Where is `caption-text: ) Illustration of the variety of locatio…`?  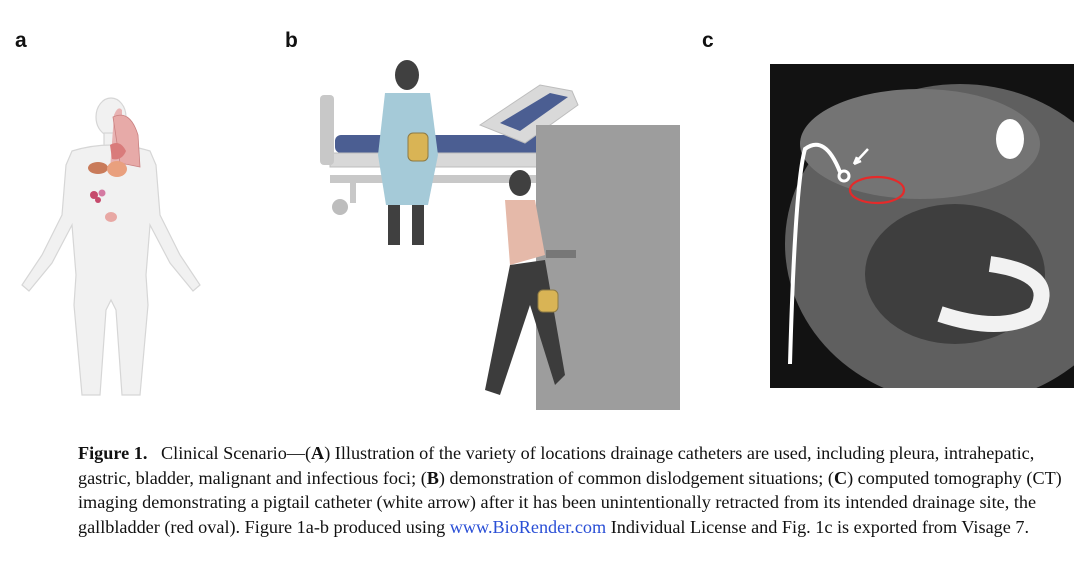 caption-text: ) Illustration of the variety of locatio… is located at coordinates (556, 465).